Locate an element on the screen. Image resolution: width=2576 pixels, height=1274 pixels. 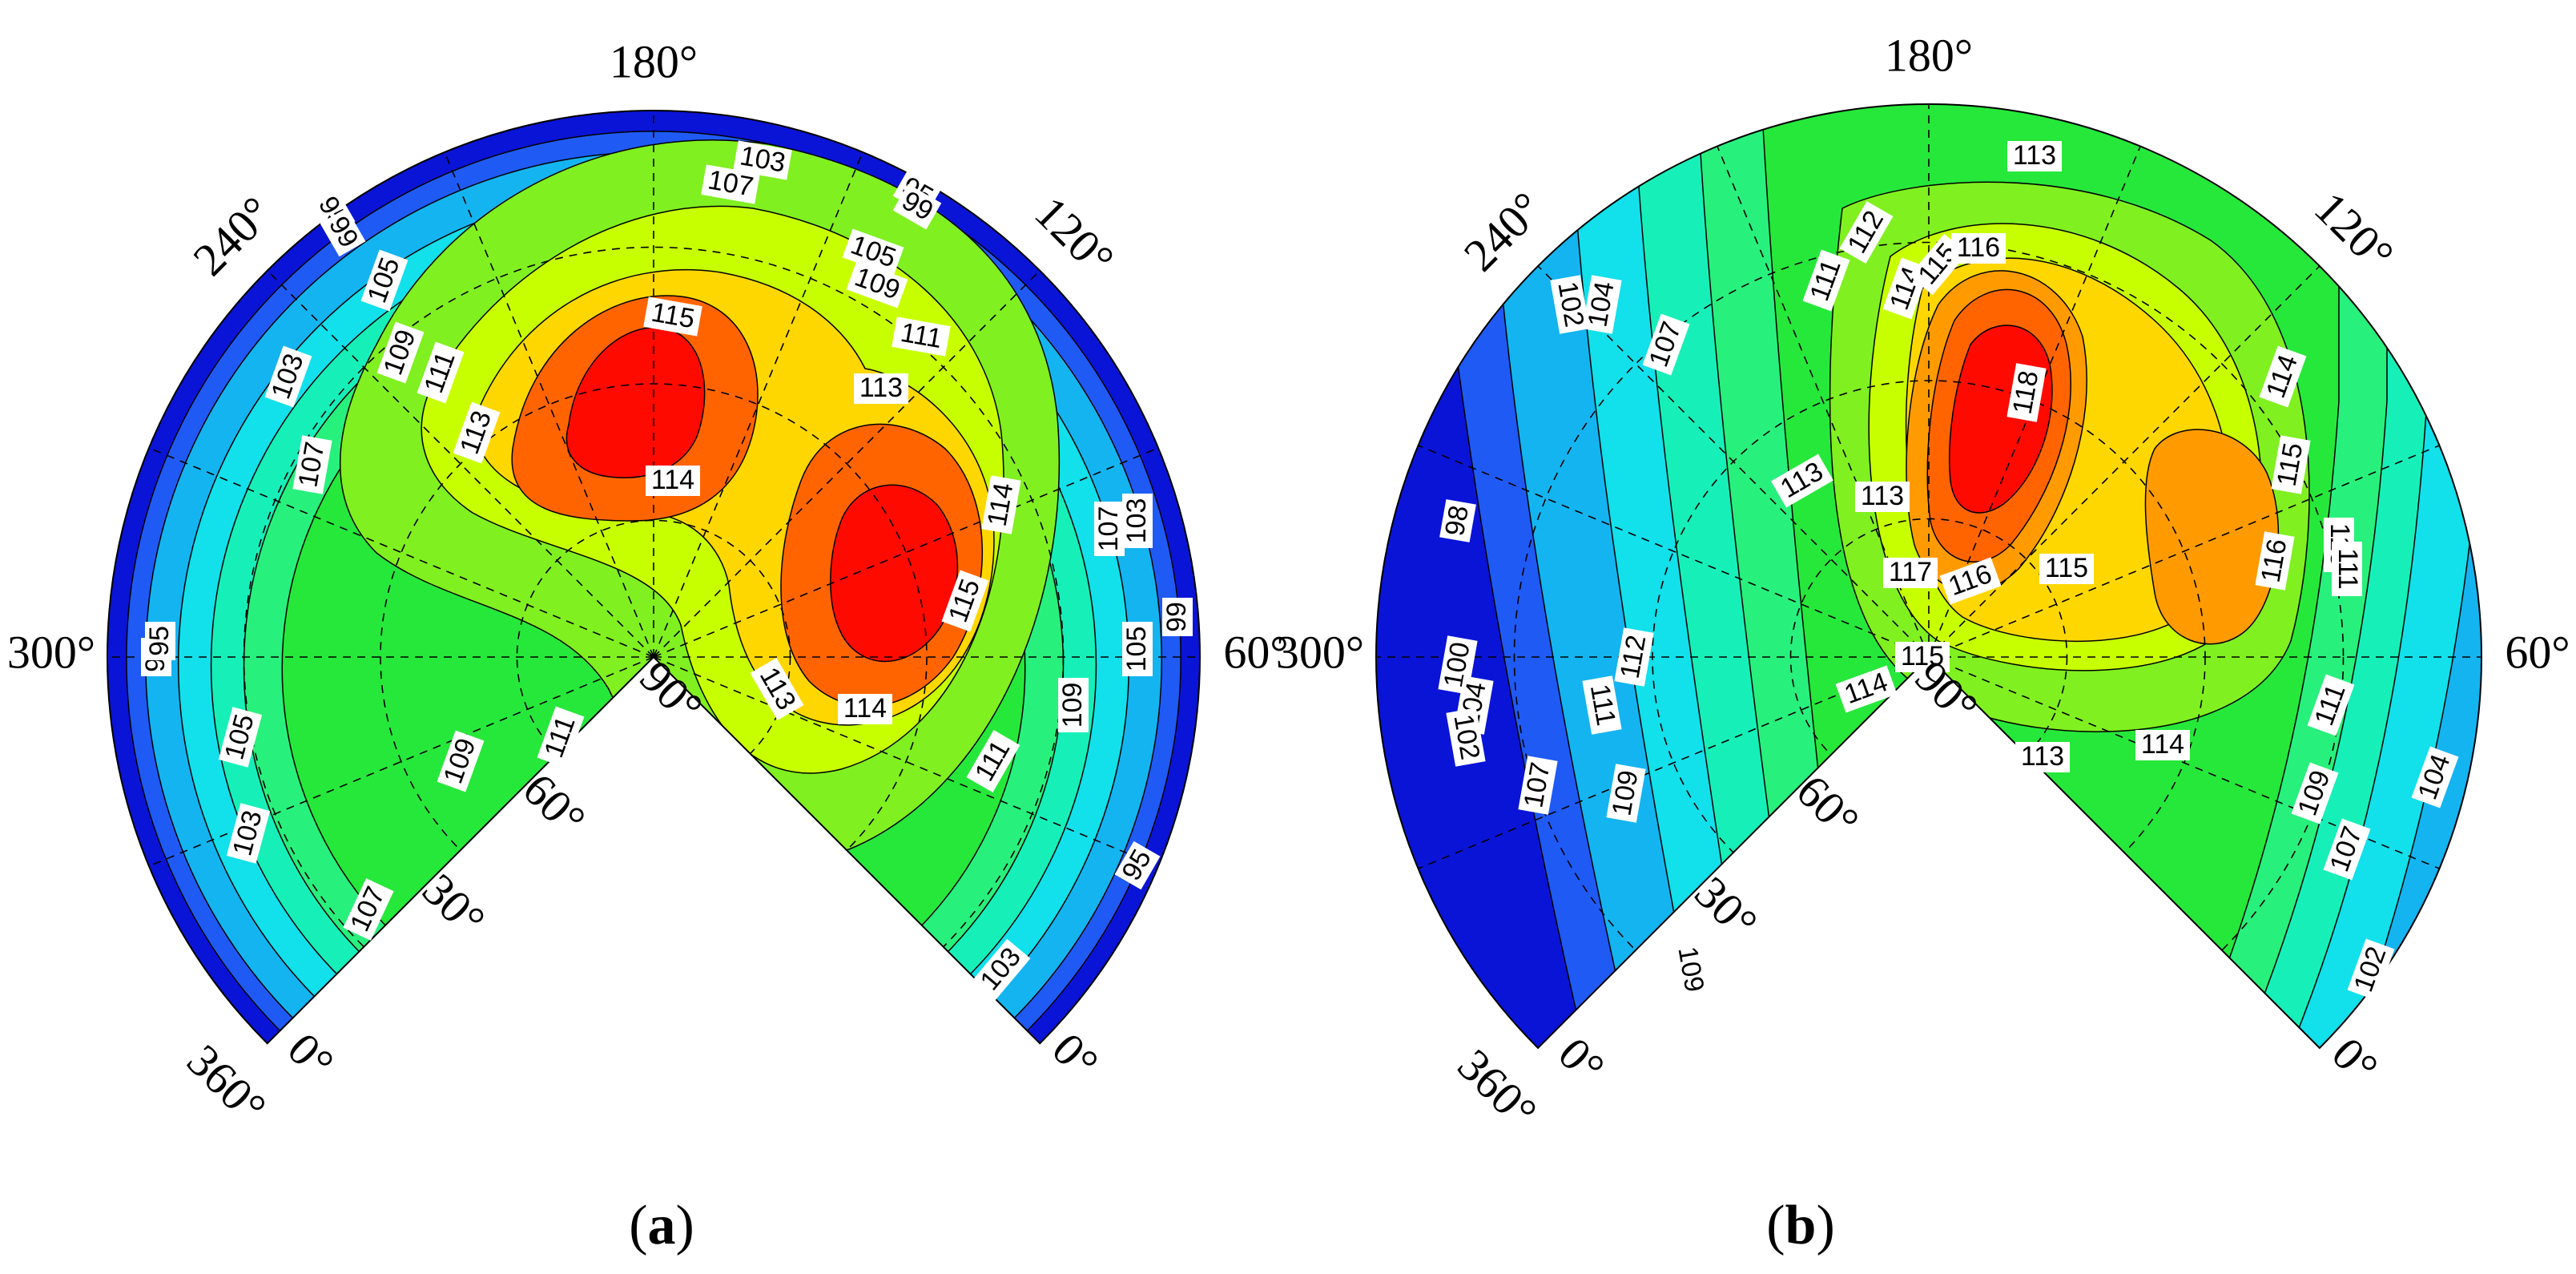
contour-label-text: 116 is located at coordinates (1979, 247).